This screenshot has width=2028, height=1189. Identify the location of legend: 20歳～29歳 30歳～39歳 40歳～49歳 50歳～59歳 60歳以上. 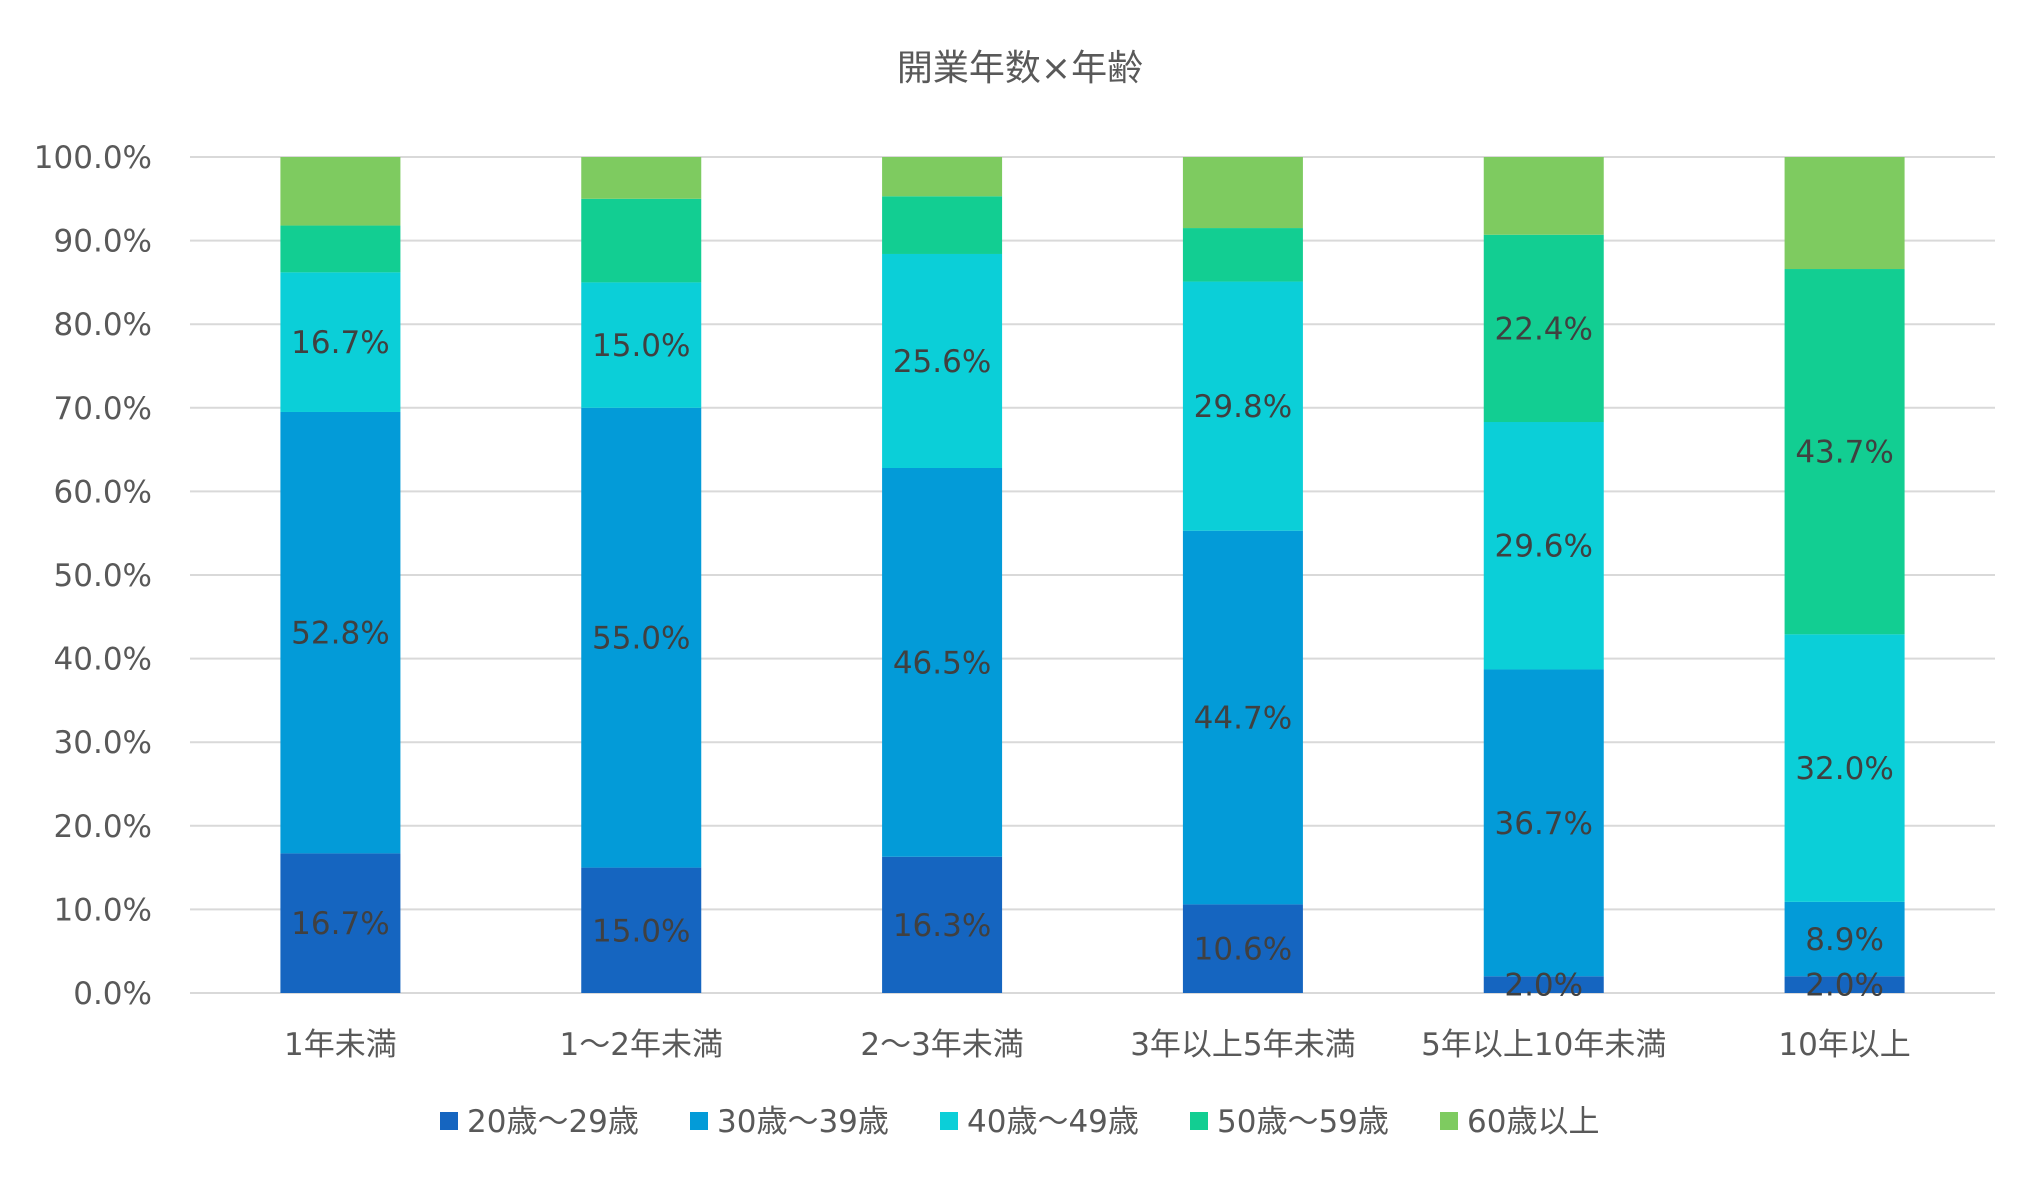
(1019, 1122).